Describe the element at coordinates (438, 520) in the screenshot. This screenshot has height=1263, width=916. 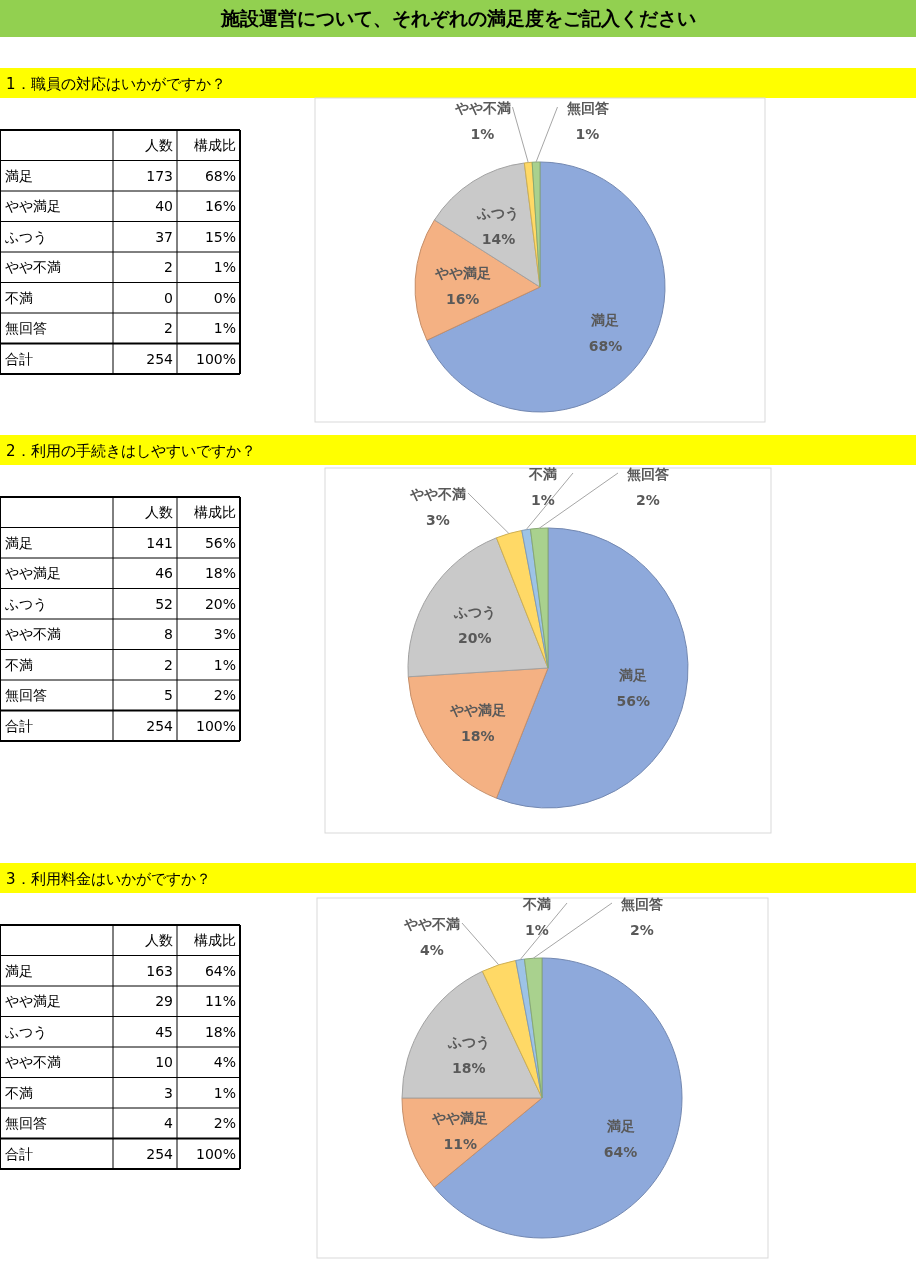
I see `data-label: 3%` at that location.